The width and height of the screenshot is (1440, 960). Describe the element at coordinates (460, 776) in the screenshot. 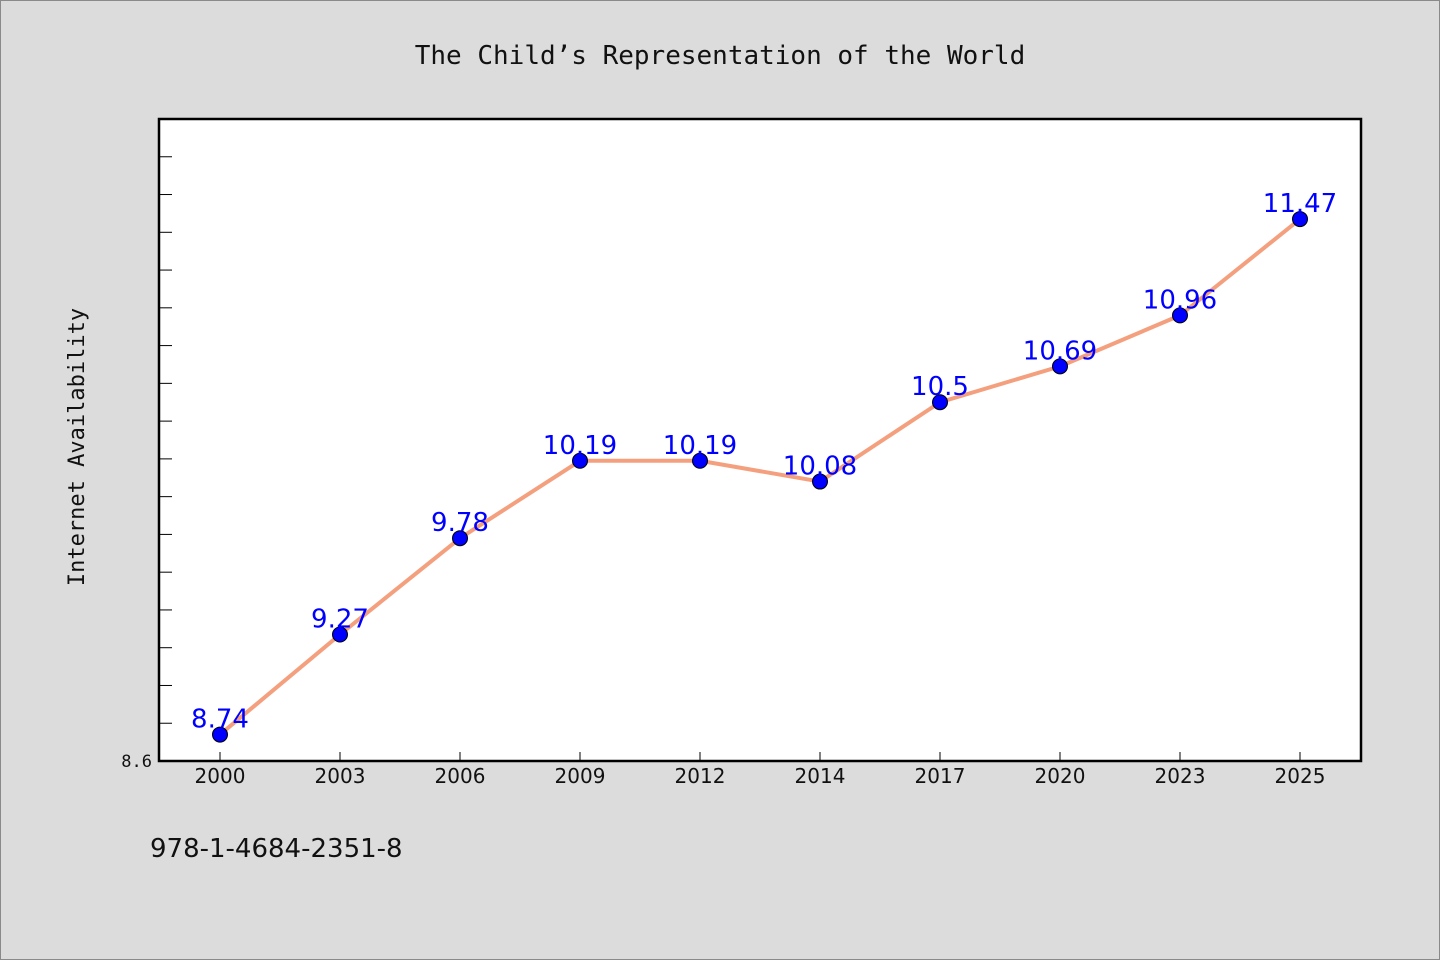

I see `x-tick-label: 2006` at that location.